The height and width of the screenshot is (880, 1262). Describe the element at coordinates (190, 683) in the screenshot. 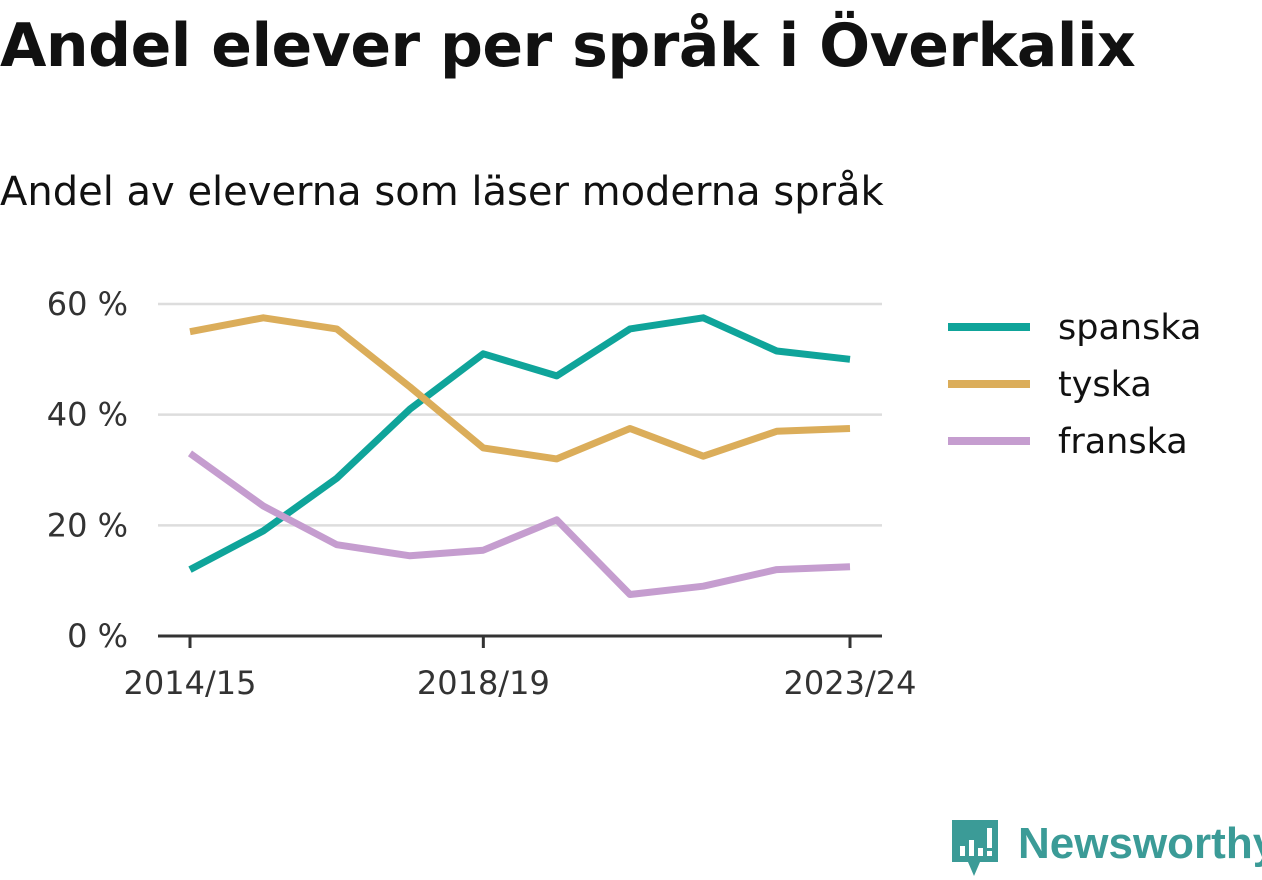

I see `x-tick-label: 2014/15` at that location.